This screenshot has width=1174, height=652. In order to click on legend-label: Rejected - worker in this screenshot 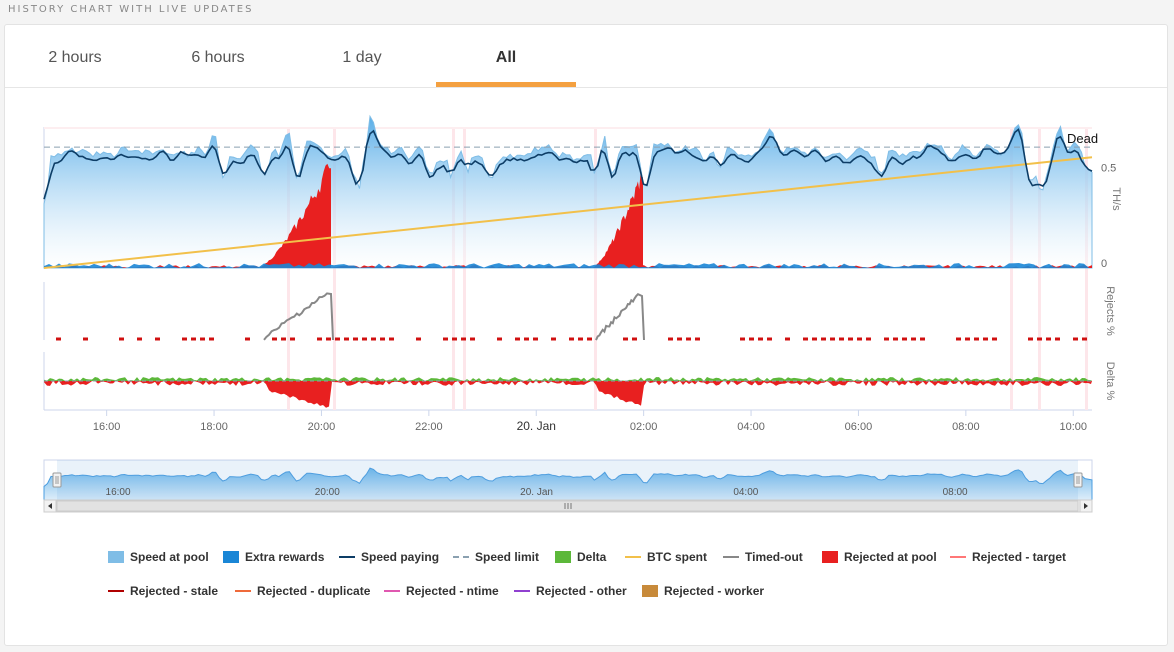, I will do `click(714, 591)`.